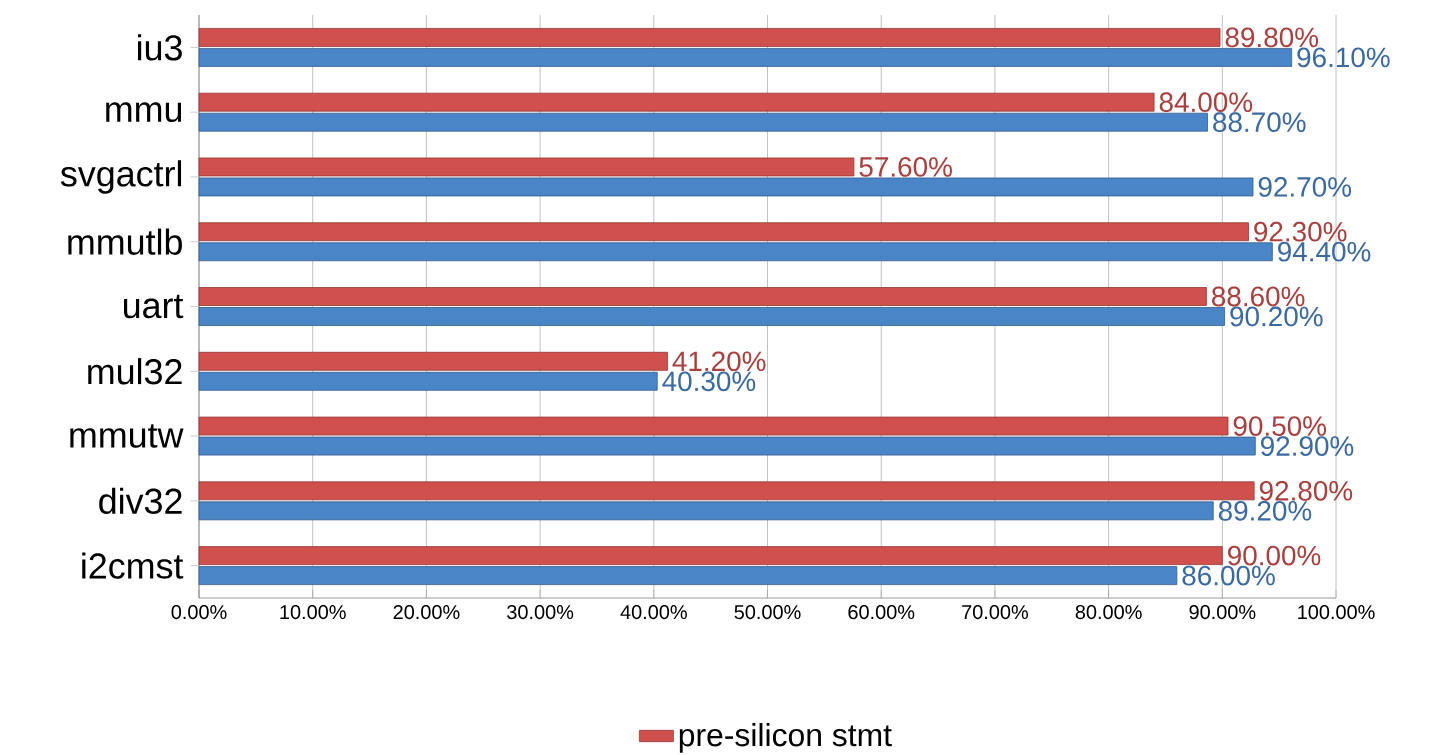  Describe the element at coordinates (1324, 251) in the screenshot. I see `data-label: 94.40%` at that location.